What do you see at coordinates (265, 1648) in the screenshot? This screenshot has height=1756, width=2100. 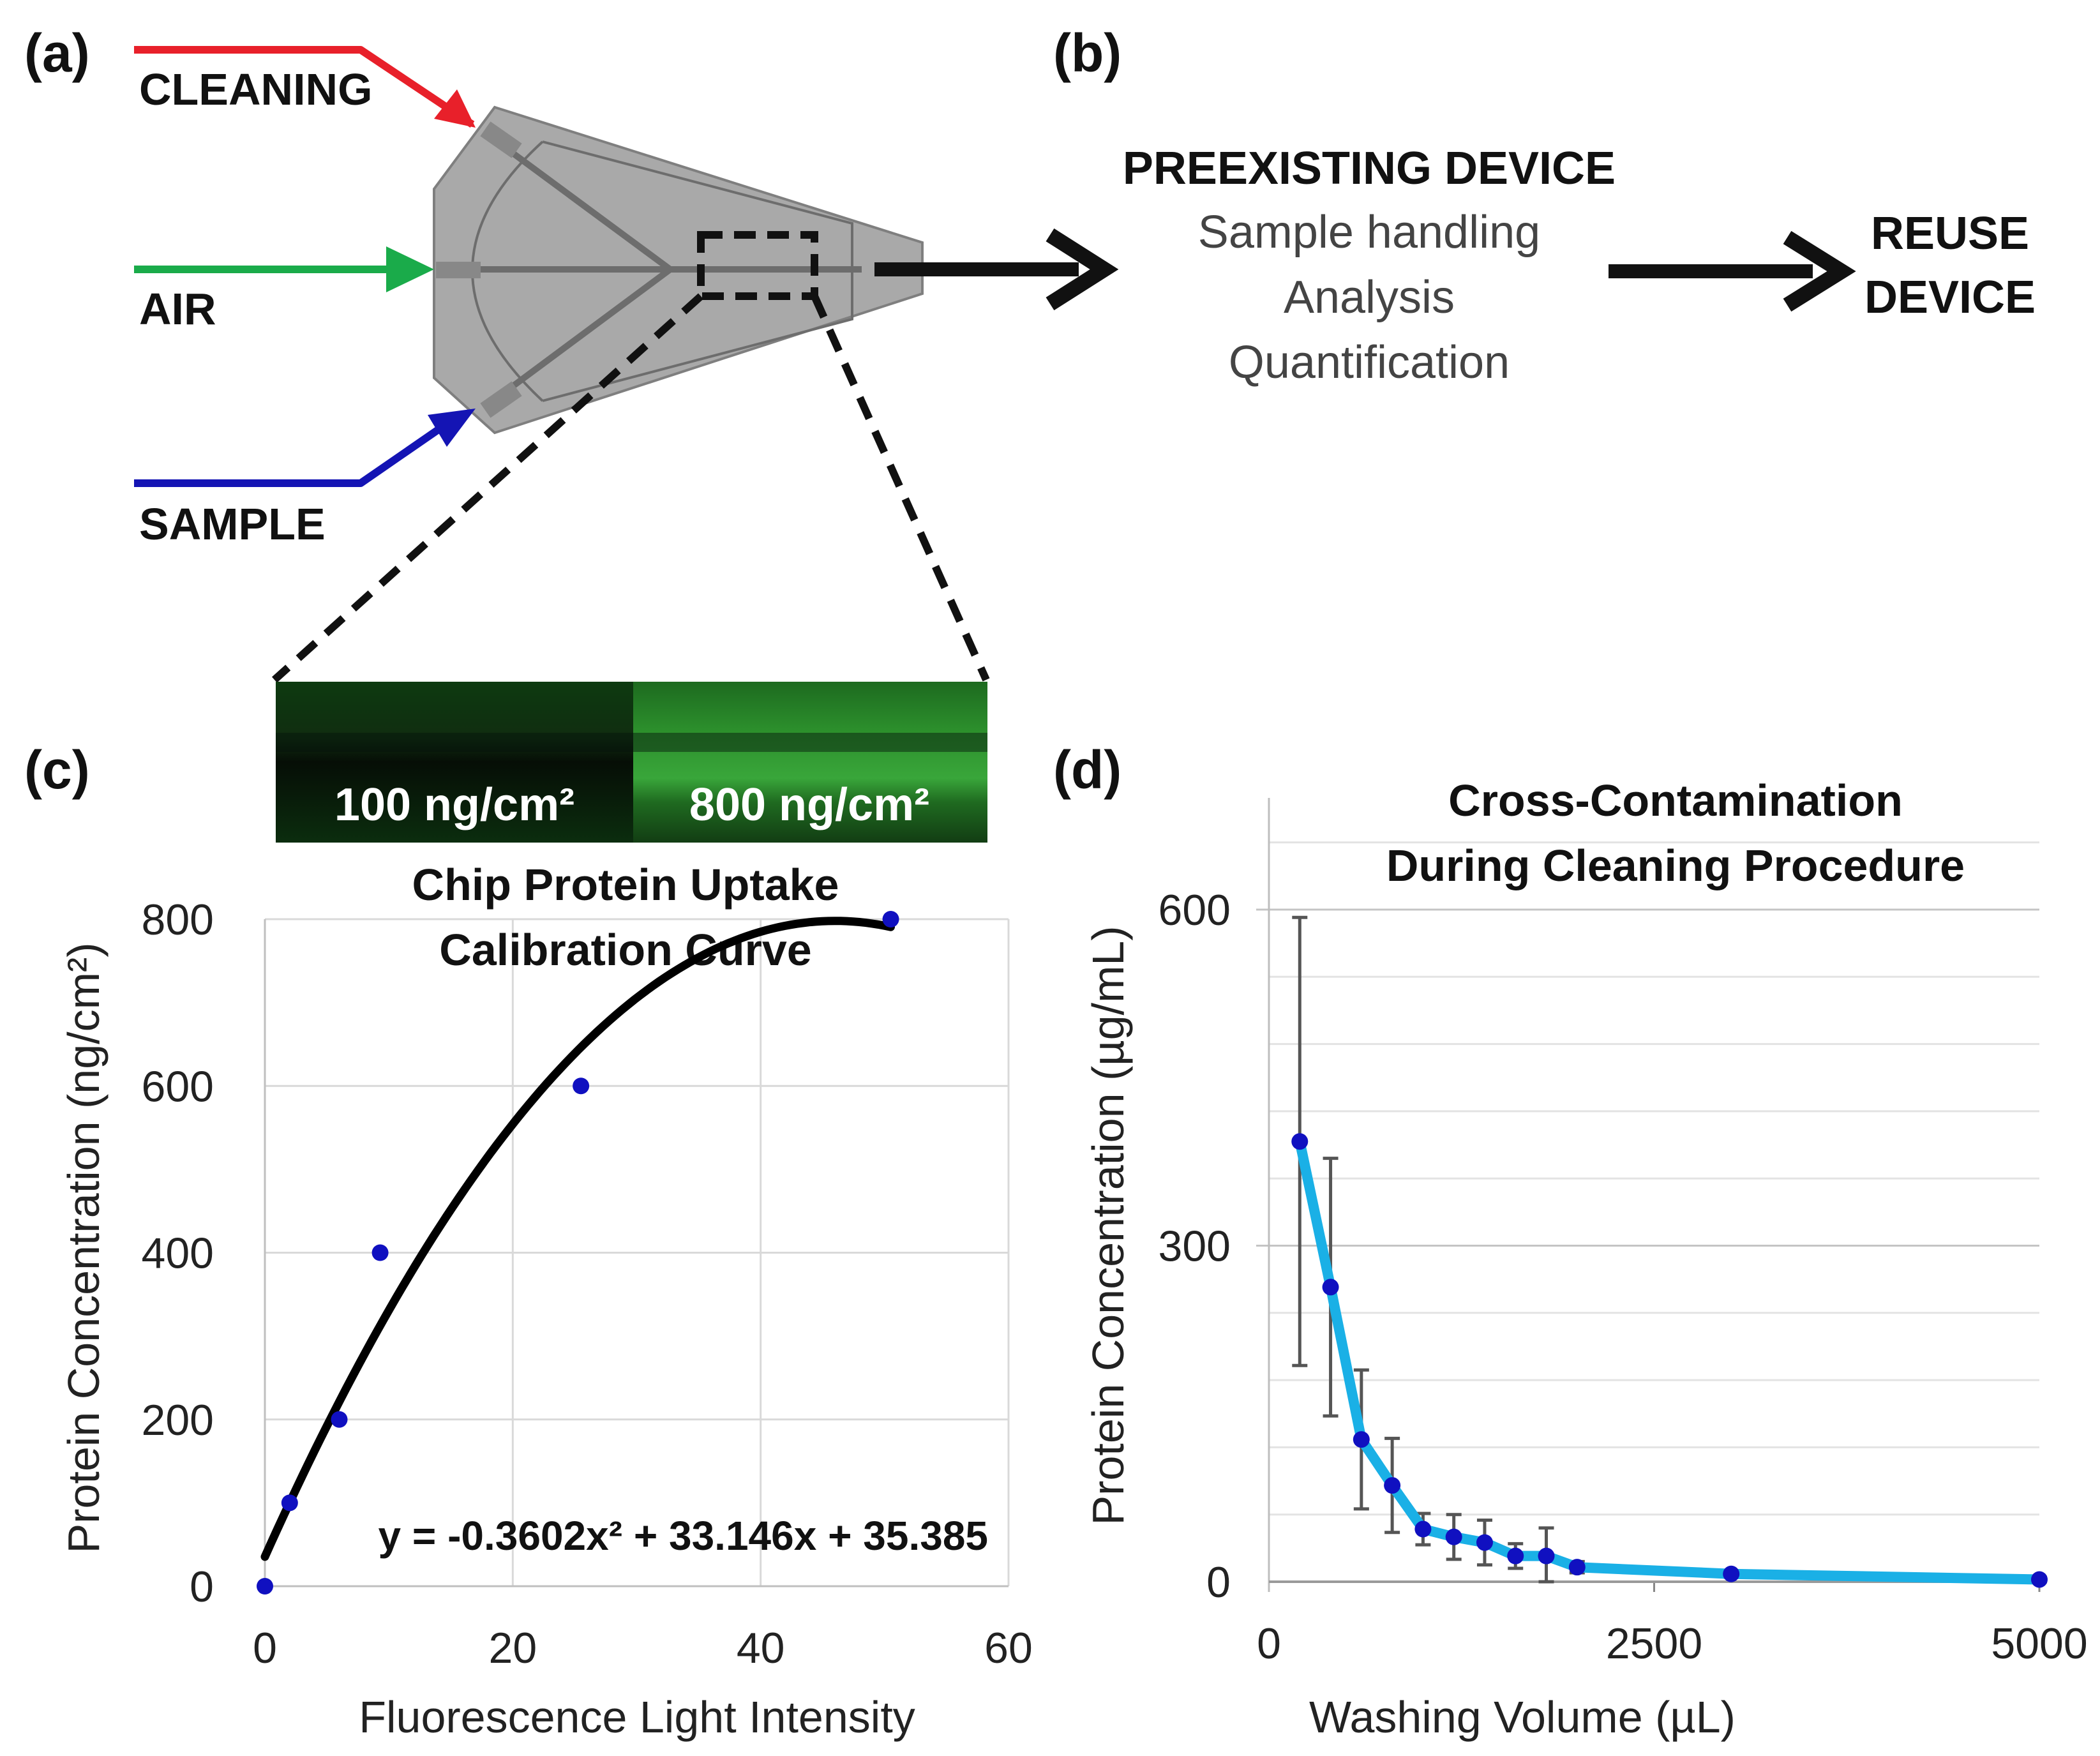 I see `chart-c-x-tick-label: 0` at bounding box center [265, 1648].